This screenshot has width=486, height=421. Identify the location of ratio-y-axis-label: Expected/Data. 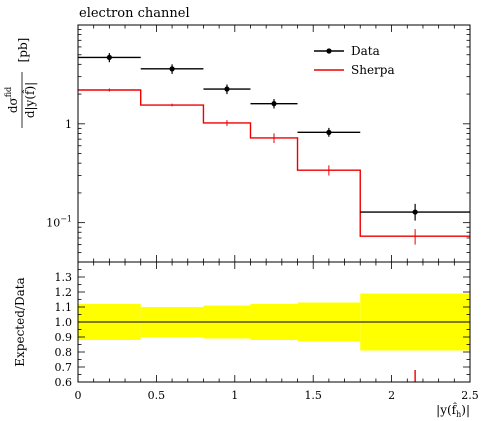
(20, 321).